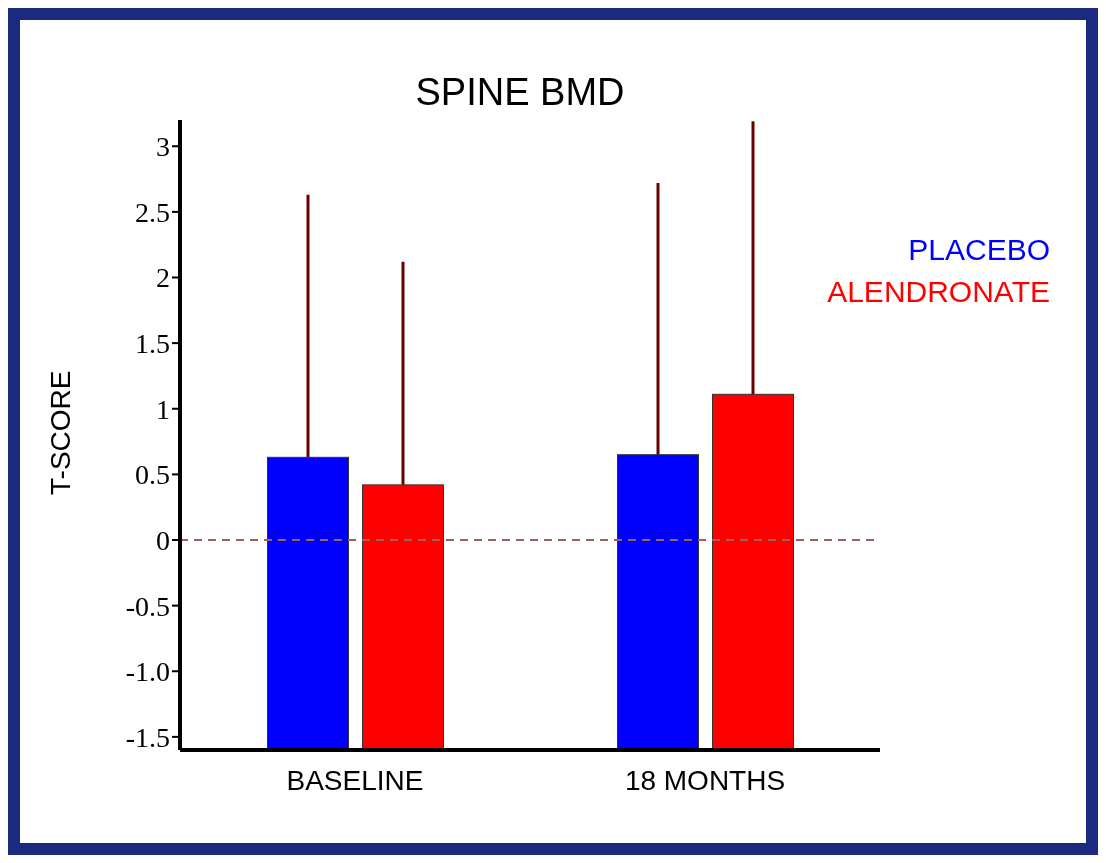 This screenshot has height=863, width=1106. Describe the element at coordinates (152, 212) in the screenshot. I see `y-tick-label: 2.5` at that location.